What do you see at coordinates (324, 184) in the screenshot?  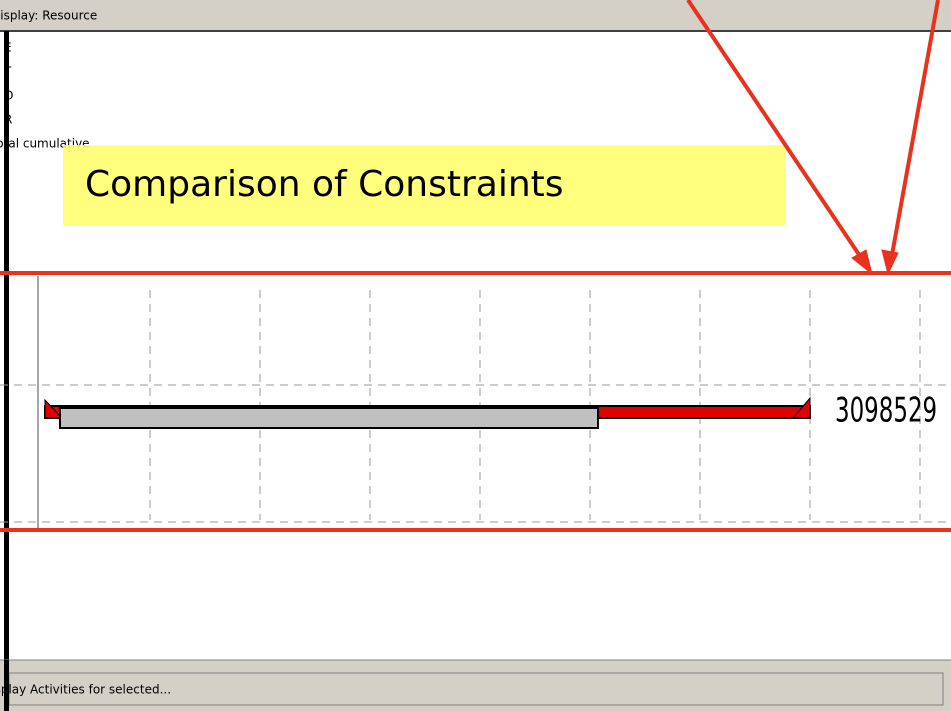 I see `callout-text: Comparison of Constraints` at bounding box center [324, 184].